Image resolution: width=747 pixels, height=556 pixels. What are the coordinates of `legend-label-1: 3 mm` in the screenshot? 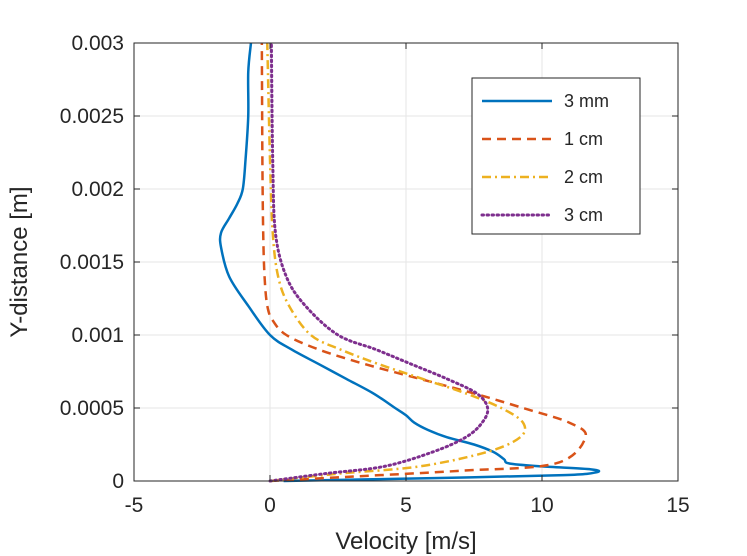 It's located at (586, 101).